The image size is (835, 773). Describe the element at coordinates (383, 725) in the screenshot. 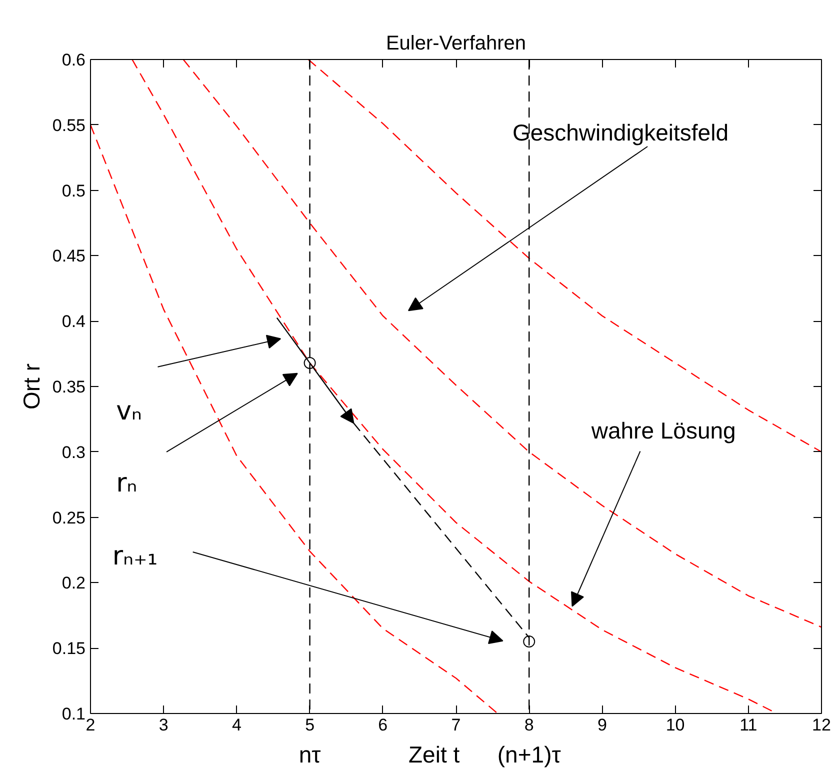

I see `x-tick-label: 6` at that location.